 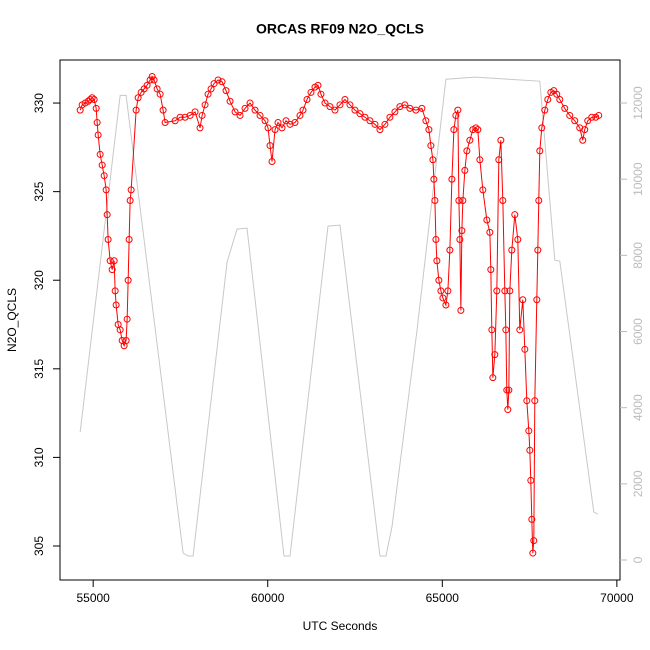 What do you see at coordinates (39, 280) in the screenshot?
I see `y-tick-label: 320` at bounding box center [39, 280].